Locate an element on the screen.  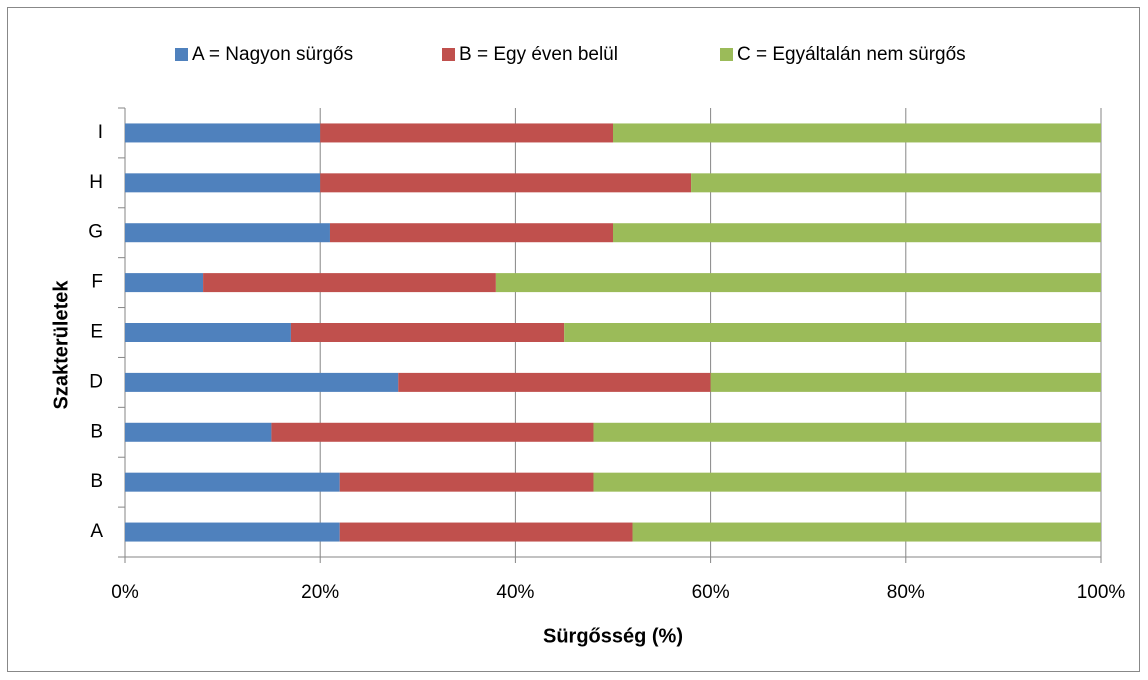
legend-label: C = Egyáltalán nem sürgős is located at coordinates (851, 54).